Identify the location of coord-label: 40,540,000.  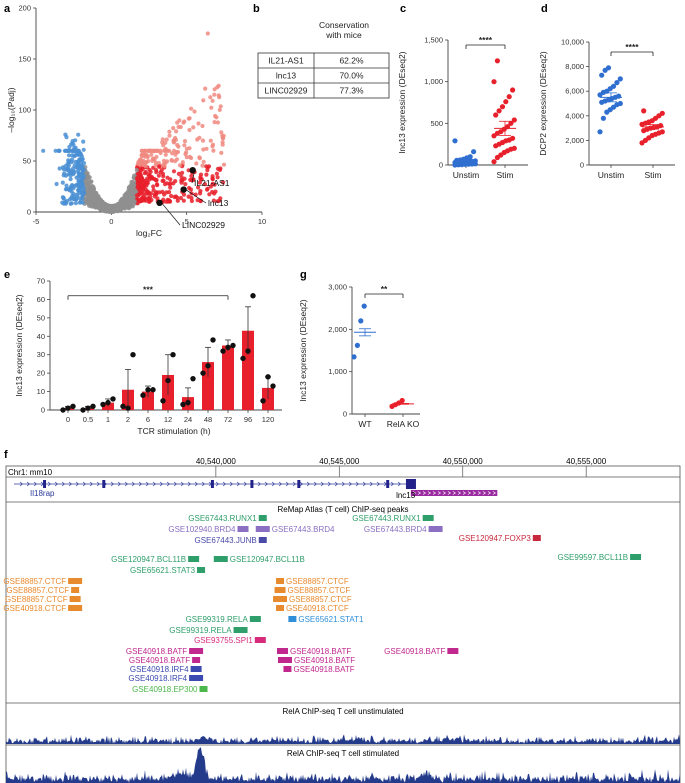
(216, 461).